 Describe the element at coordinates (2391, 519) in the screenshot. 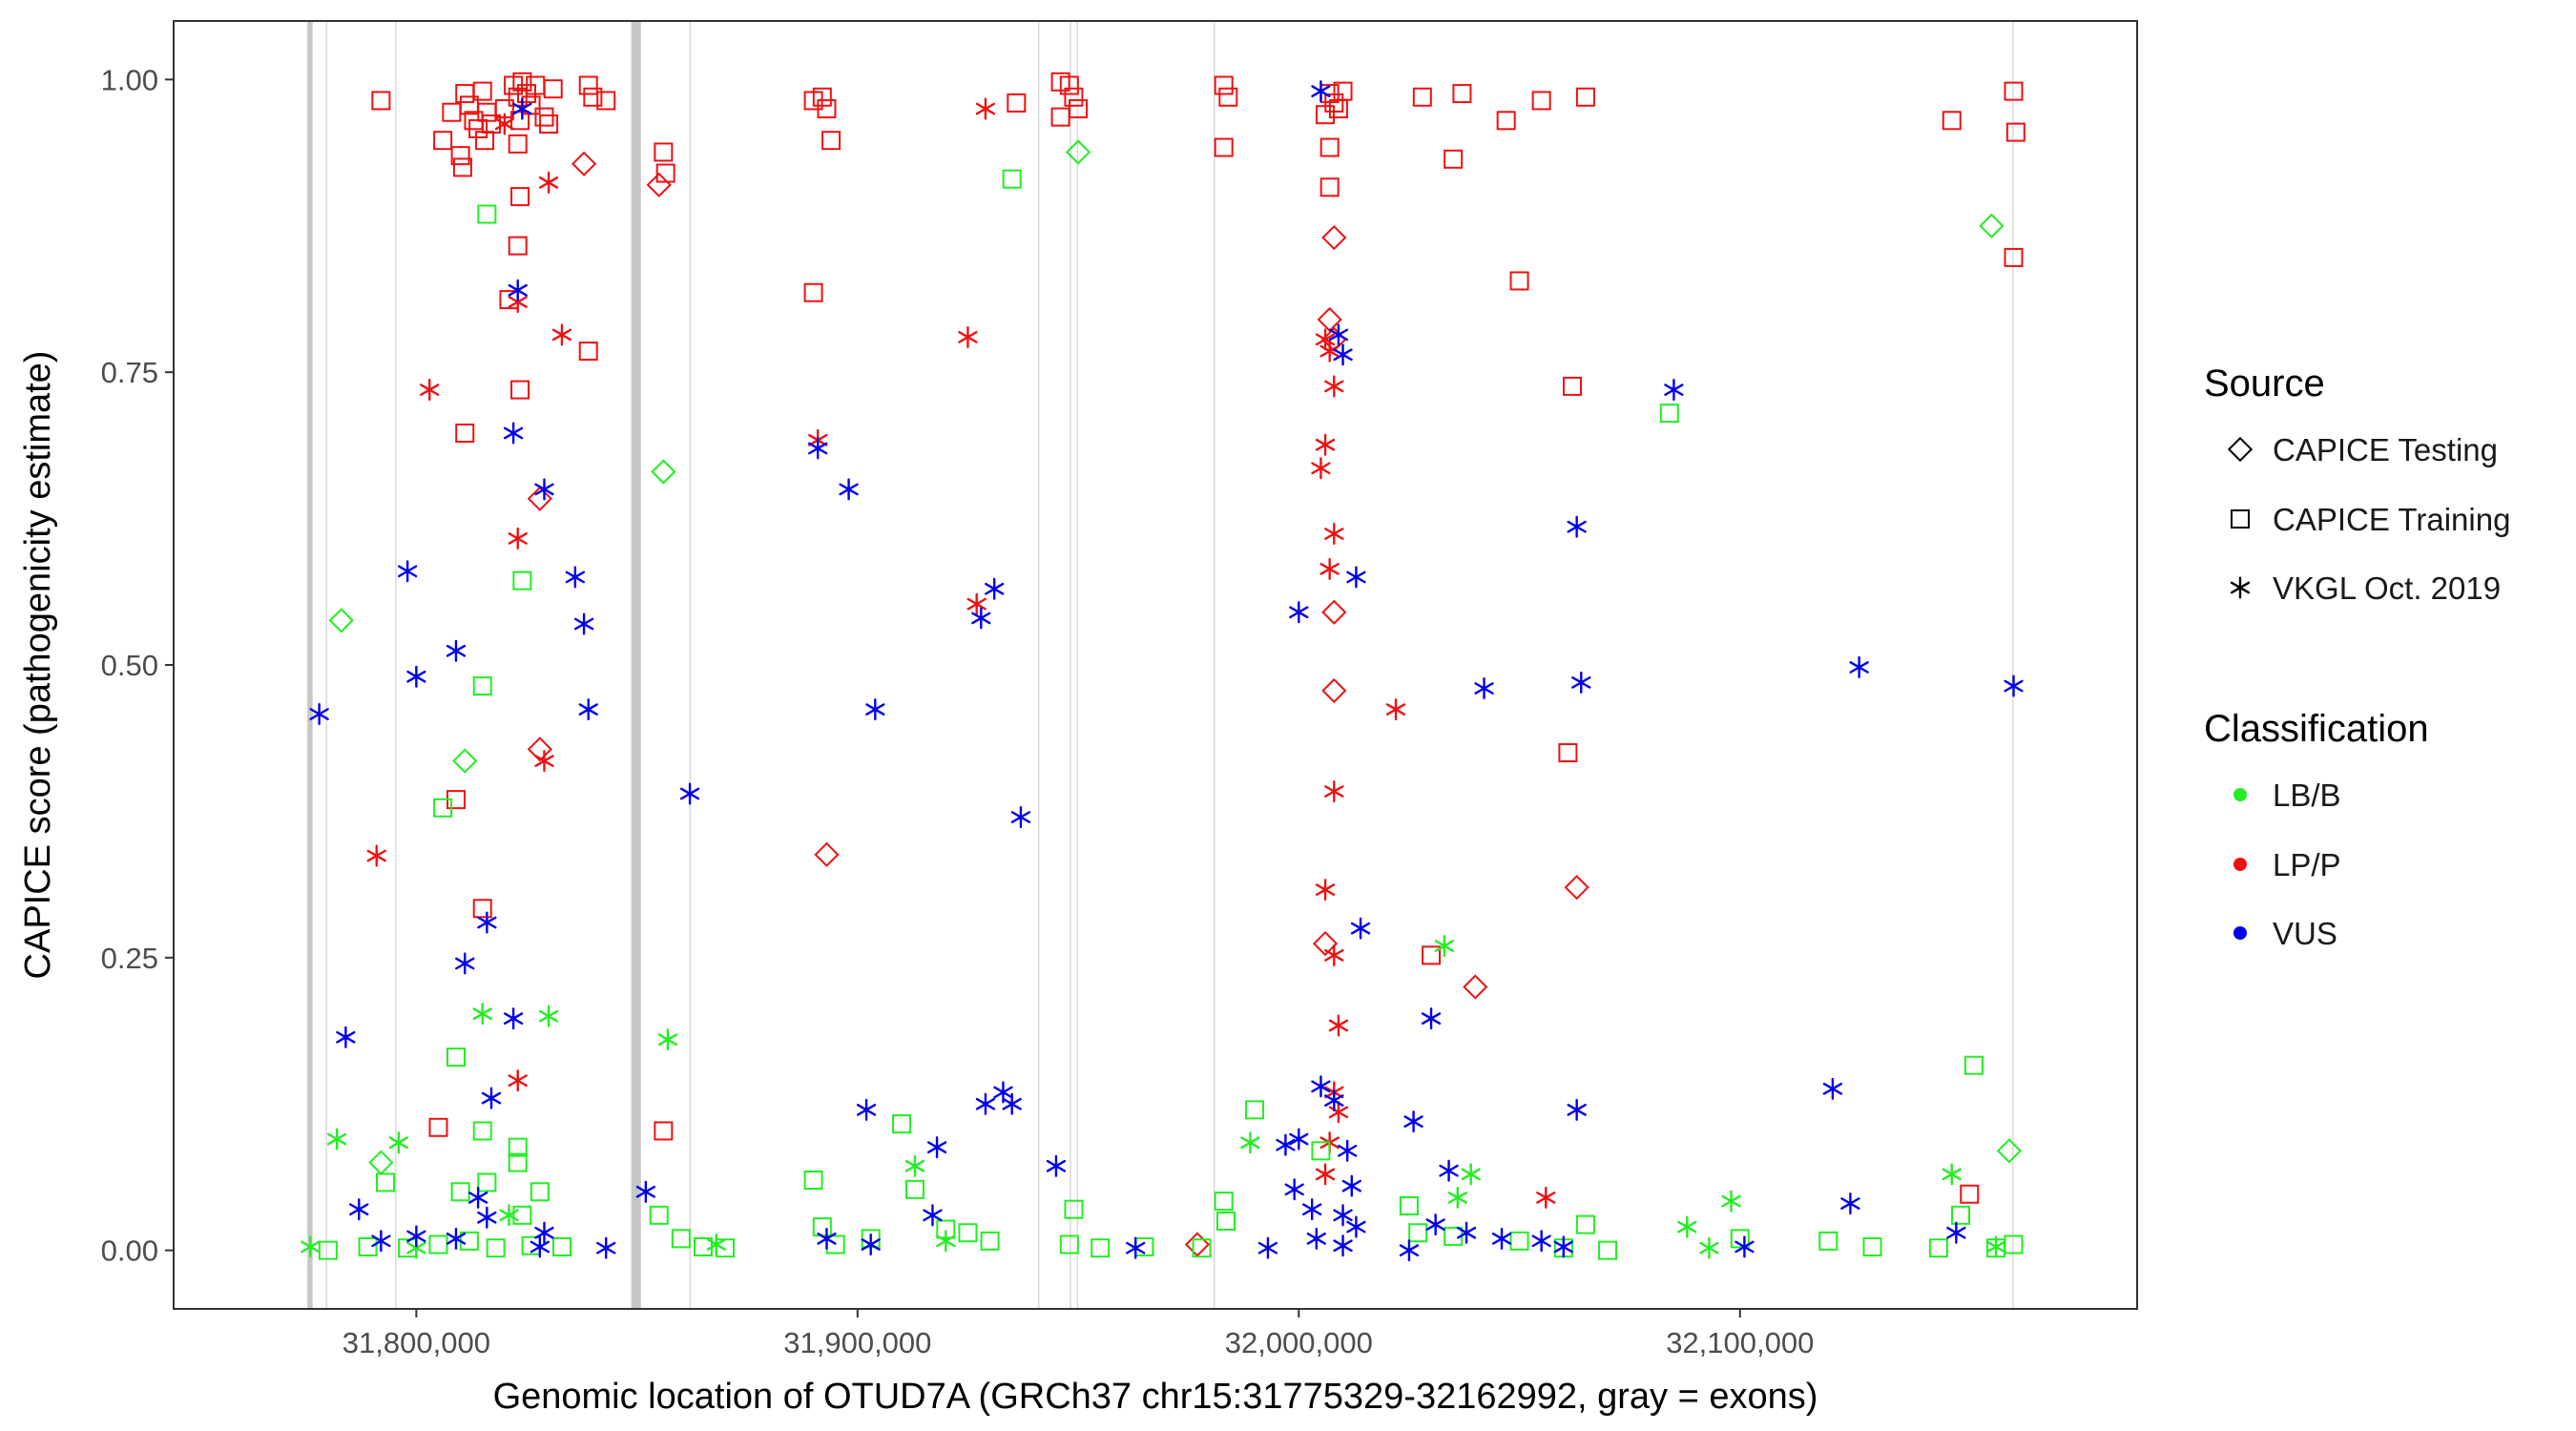

I see `legend-source-label-training: CAPICE Training` at that location.